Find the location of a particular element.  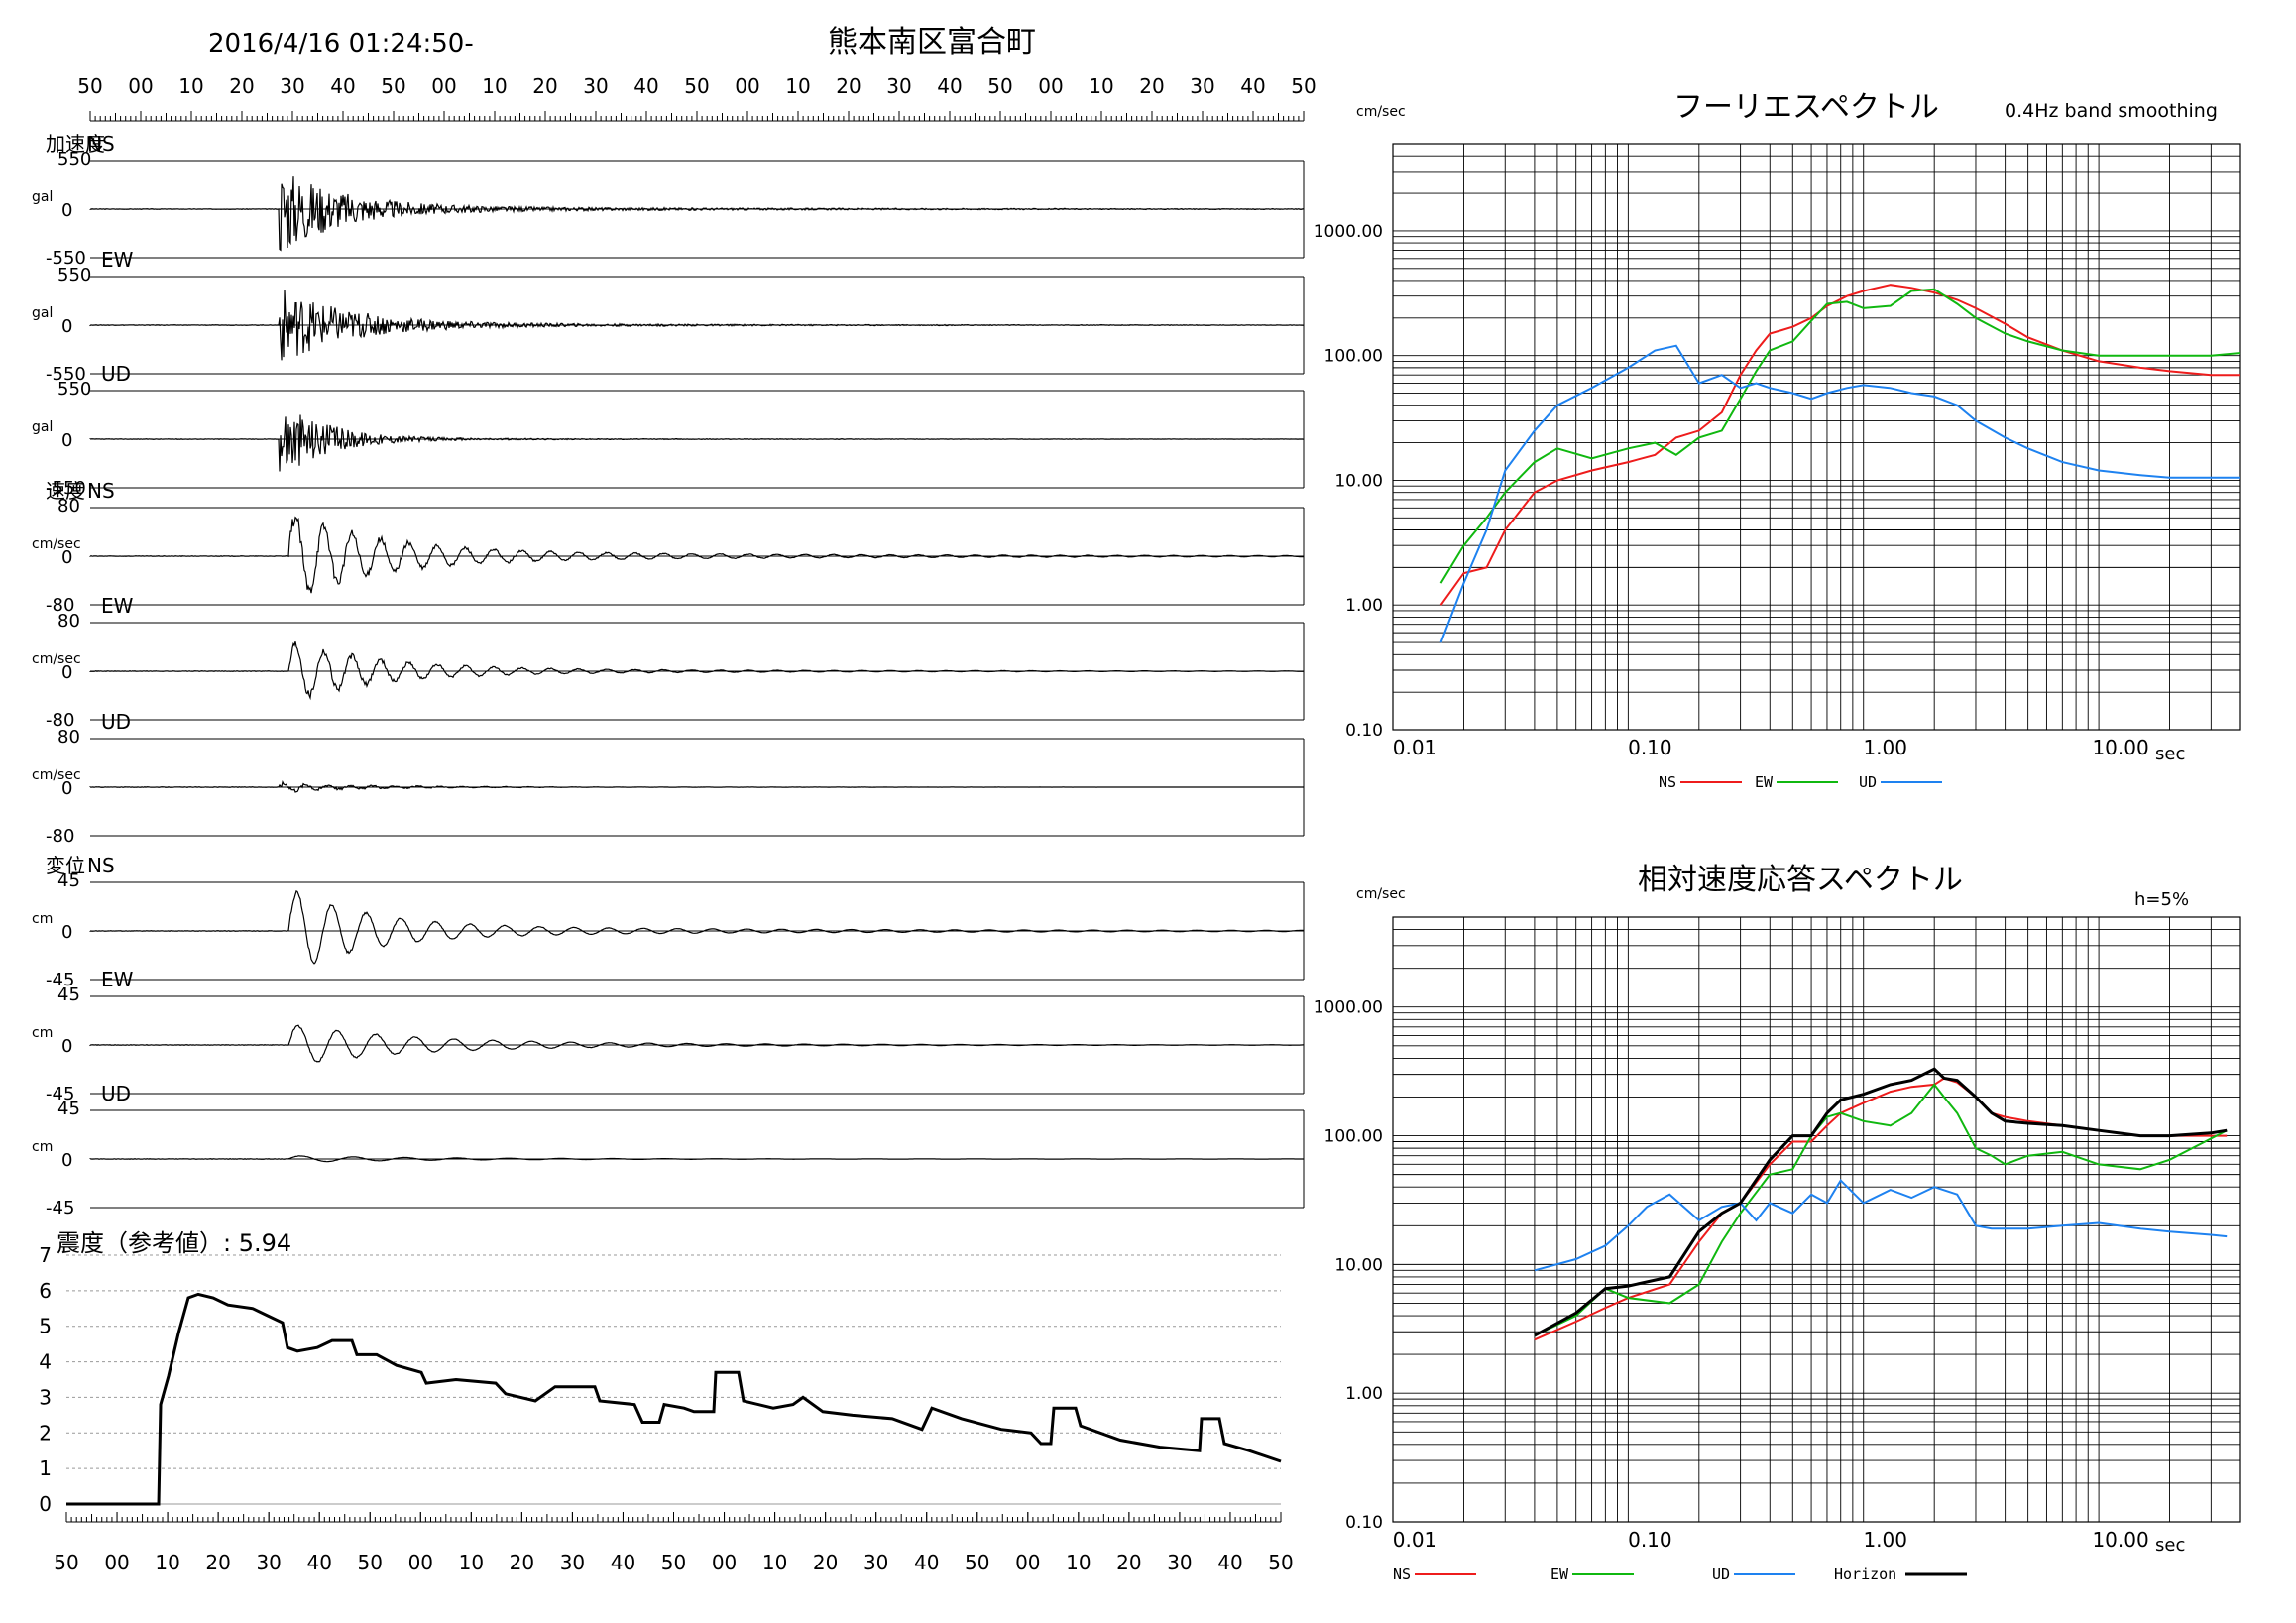

waveform-panel-ud: 80 0 -80 cm/sec UD is located at coordinates (669, 778).